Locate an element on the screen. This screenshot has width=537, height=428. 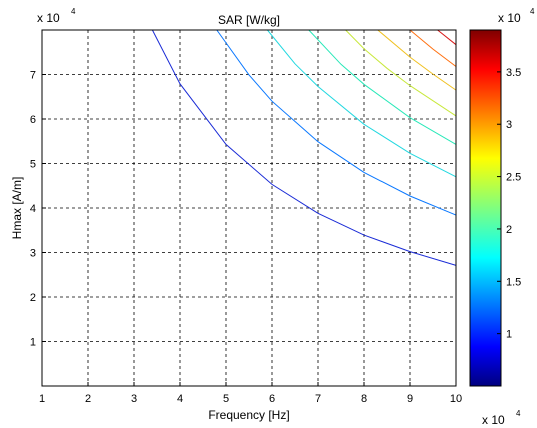
colorbar-tick-label: 1.5 is located at coordinates (513, 282).